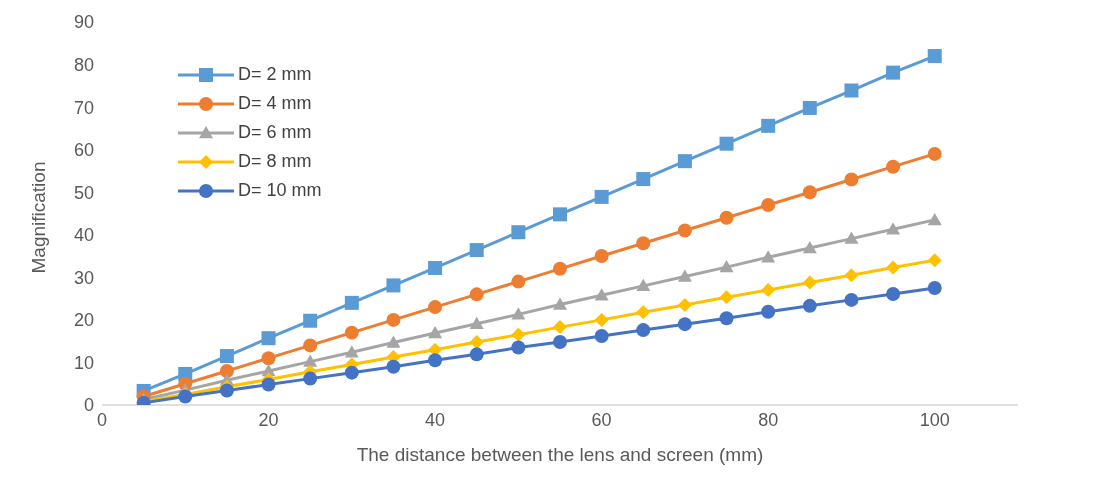 This screenshot has width=1108, height=493. I want to click on legend-label: D= 2 mm, so click(275, 74).